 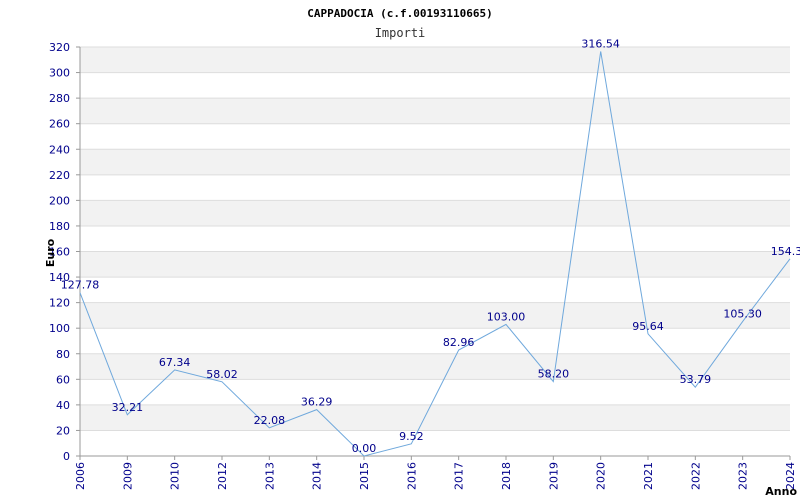 I want to click on y-tick-label: 220, so click(x=59, y=175).